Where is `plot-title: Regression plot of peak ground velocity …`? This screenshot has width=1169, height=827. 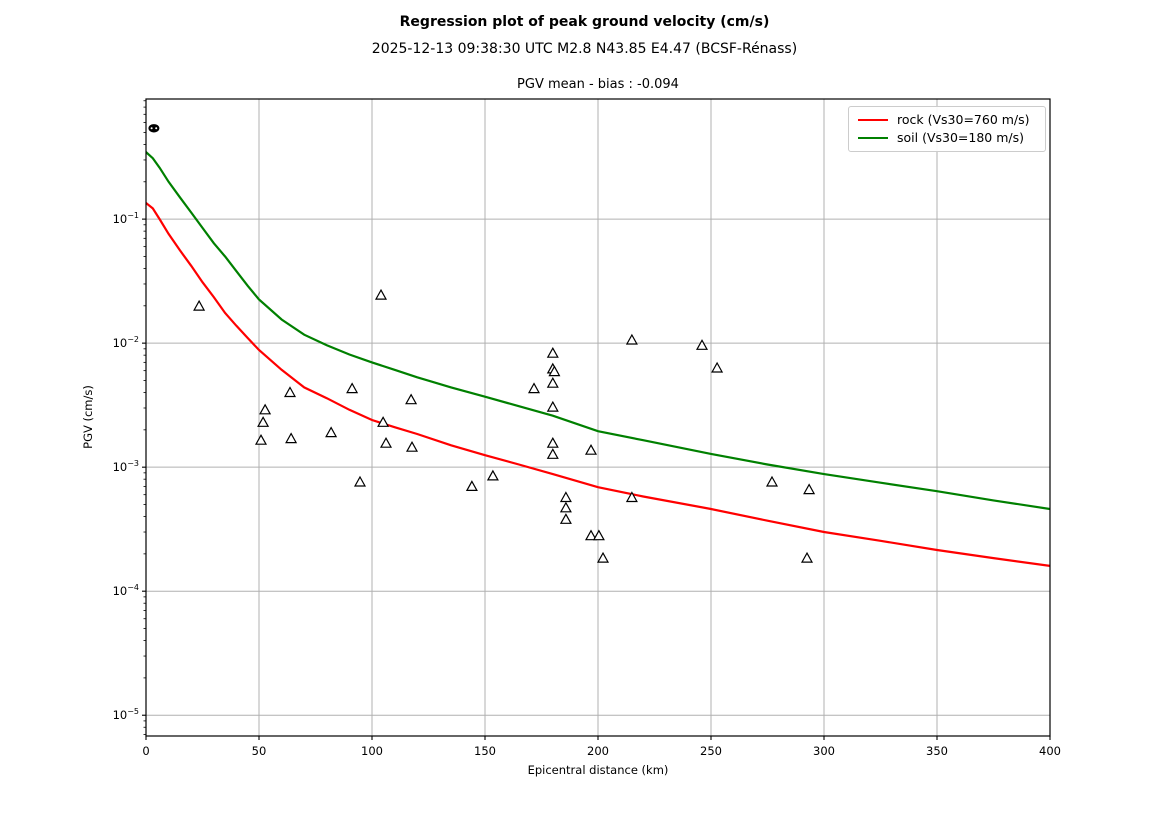 plot-title: Regression plot of peak ground velocity … is located at coordinates (584, 22).